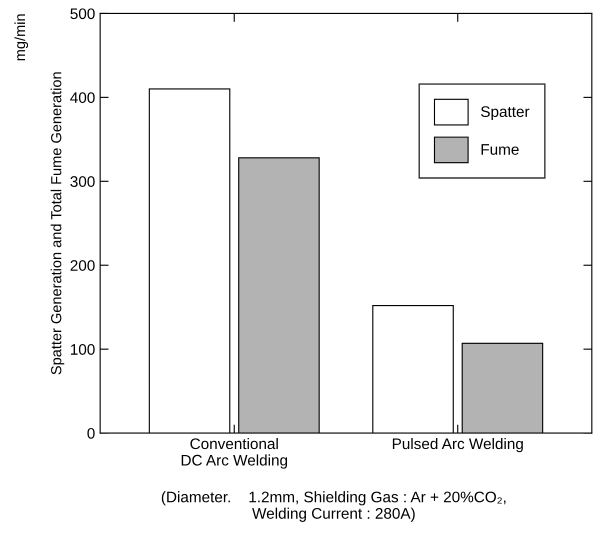  Describe the element at coordinates (91, 433) in the screenshot. I see `y-tick-label: 0` at that location.